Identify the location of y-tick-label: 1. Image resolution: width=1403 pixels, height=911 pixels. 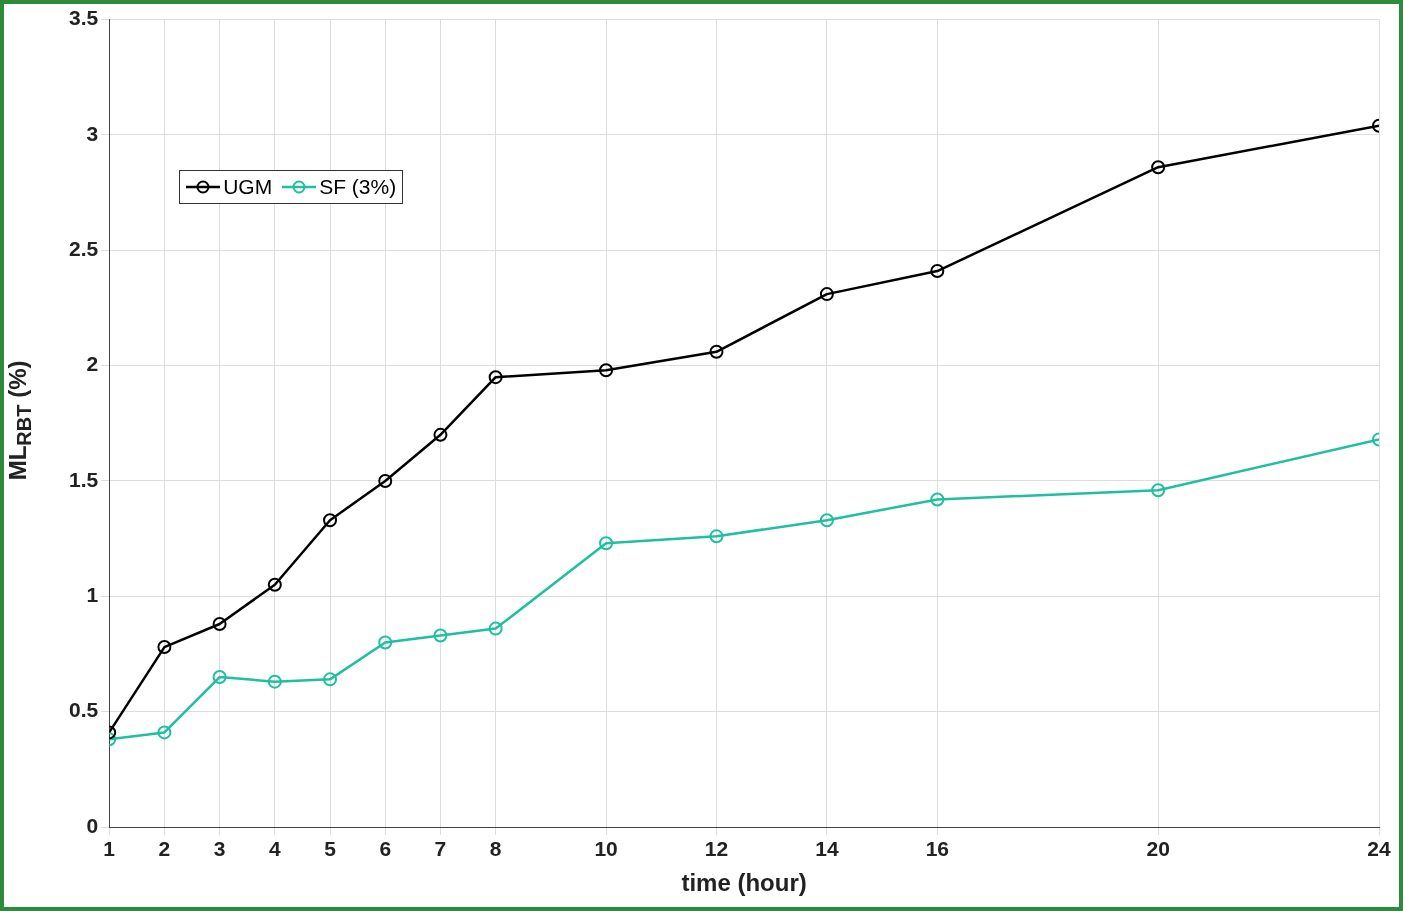
(92, 595).